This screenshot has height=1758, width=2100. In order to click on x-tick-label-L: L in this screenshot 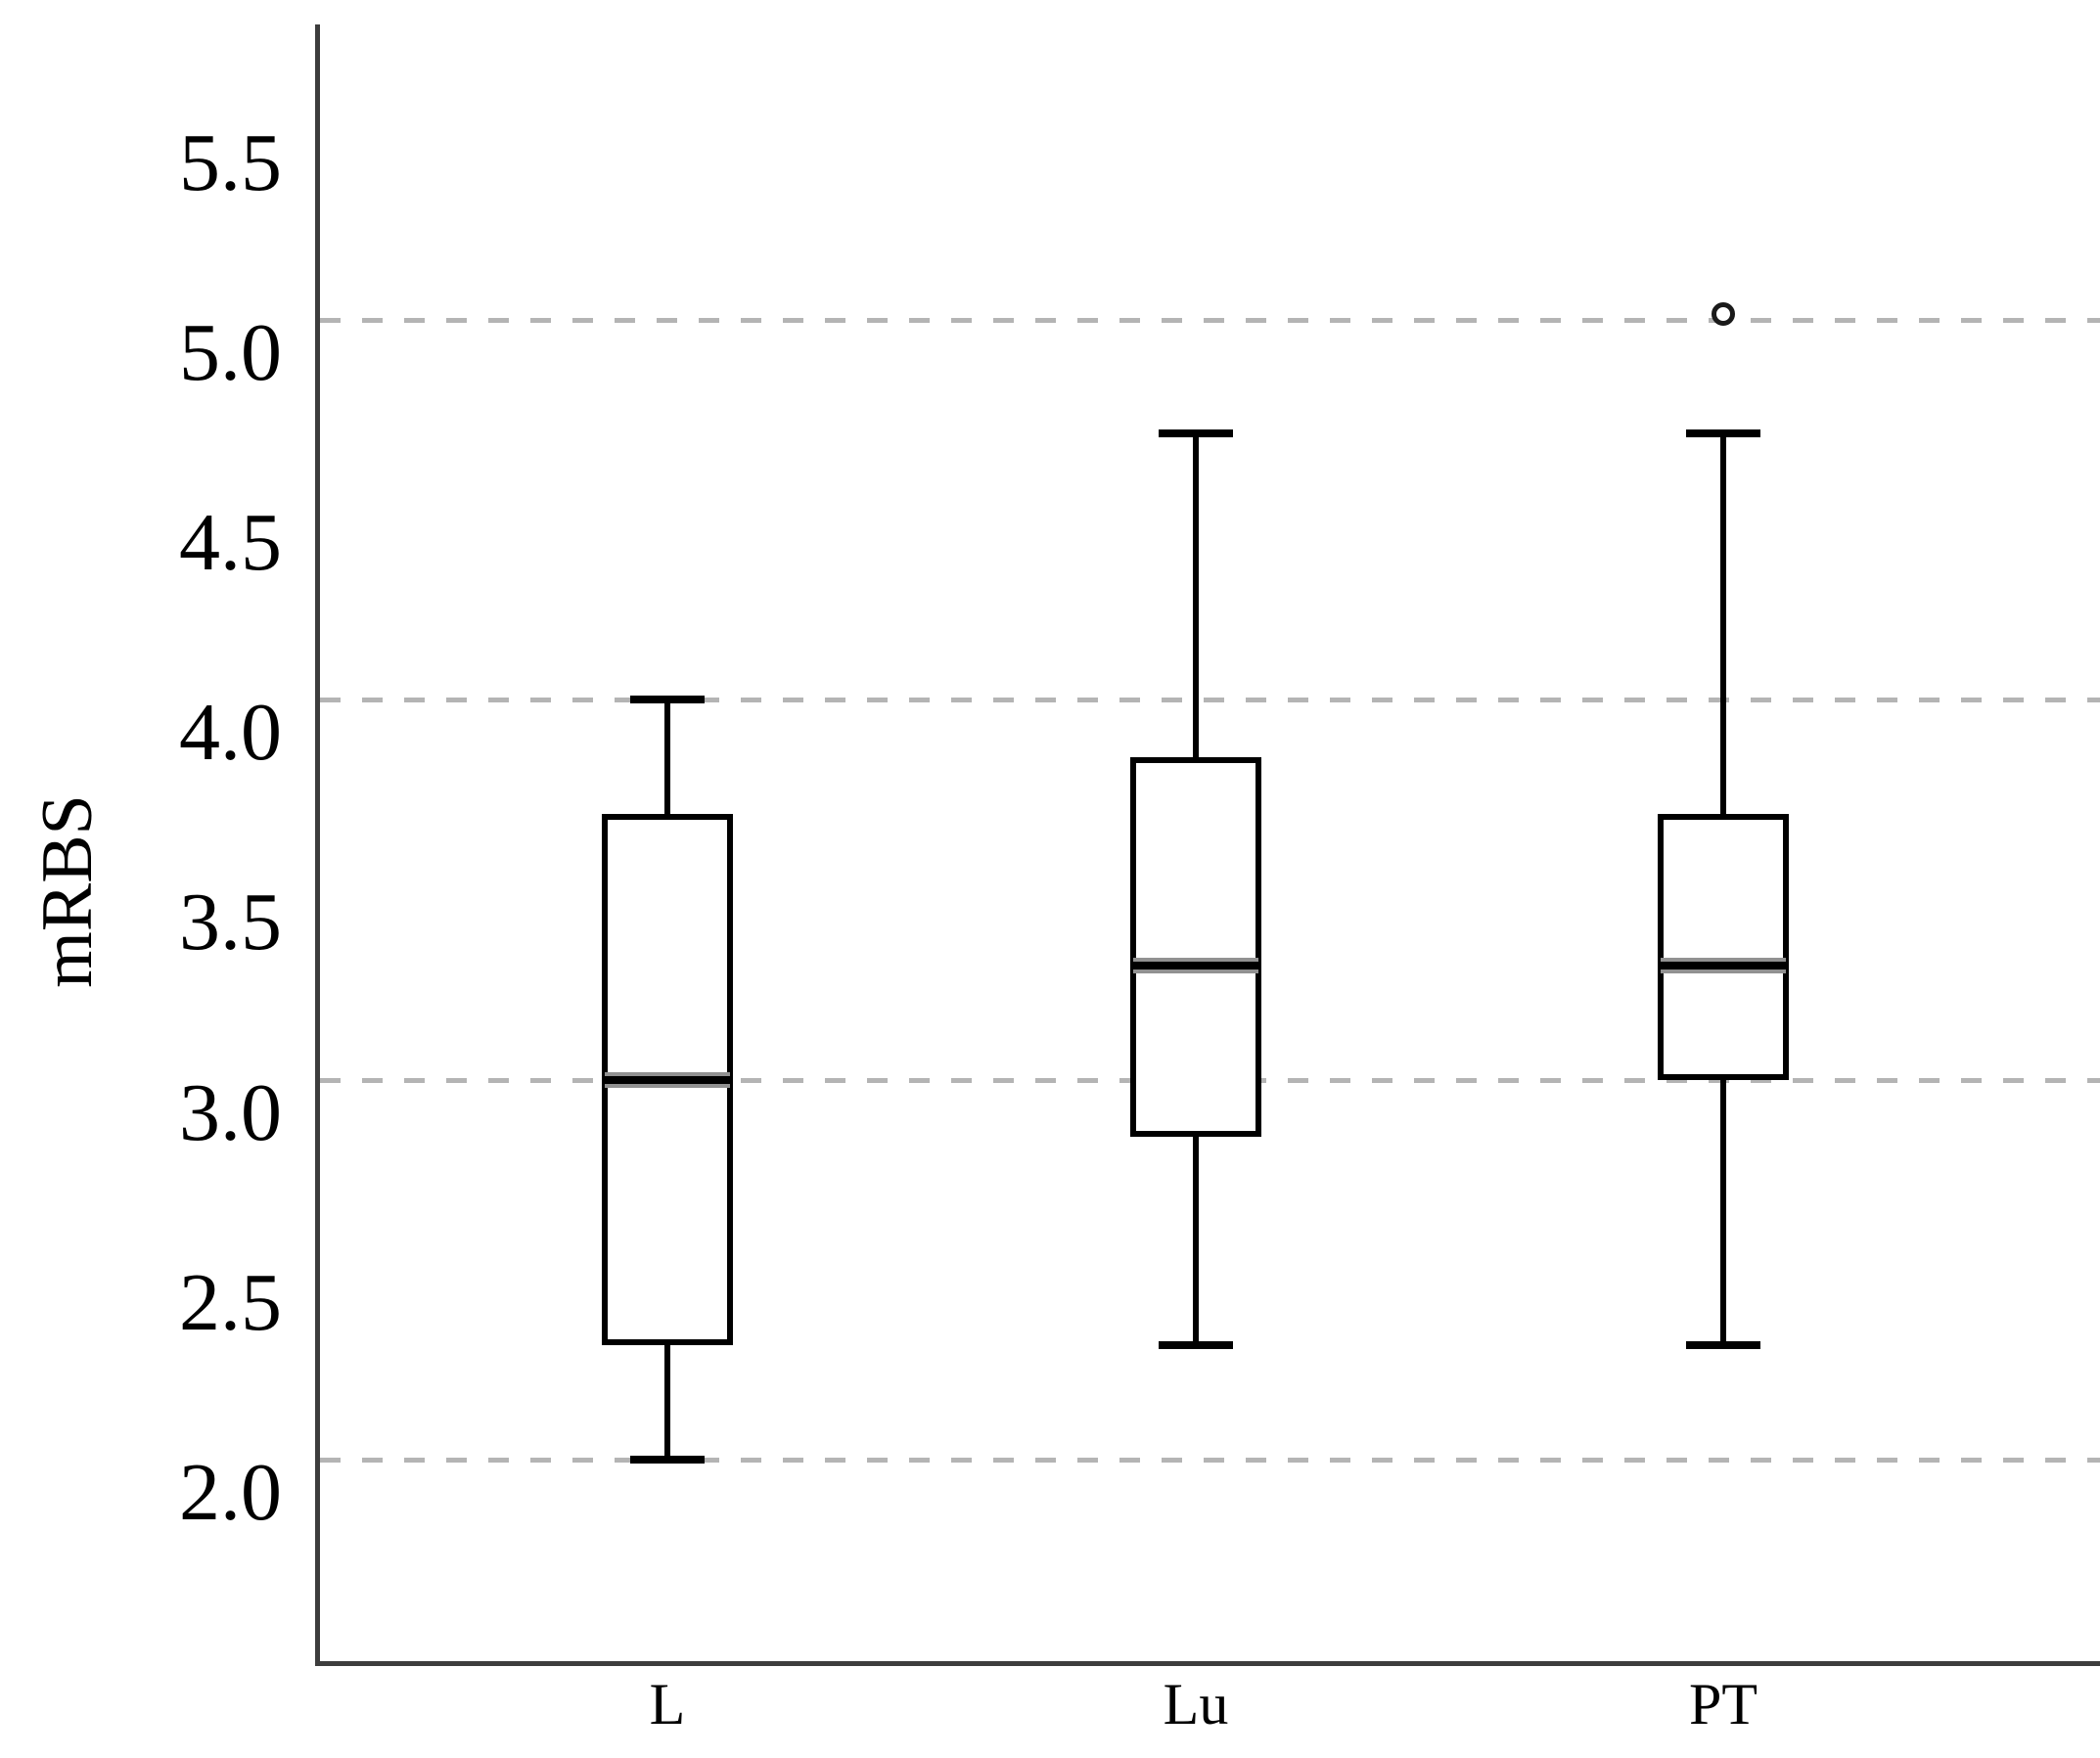, I will do `click(667, 1704)`.